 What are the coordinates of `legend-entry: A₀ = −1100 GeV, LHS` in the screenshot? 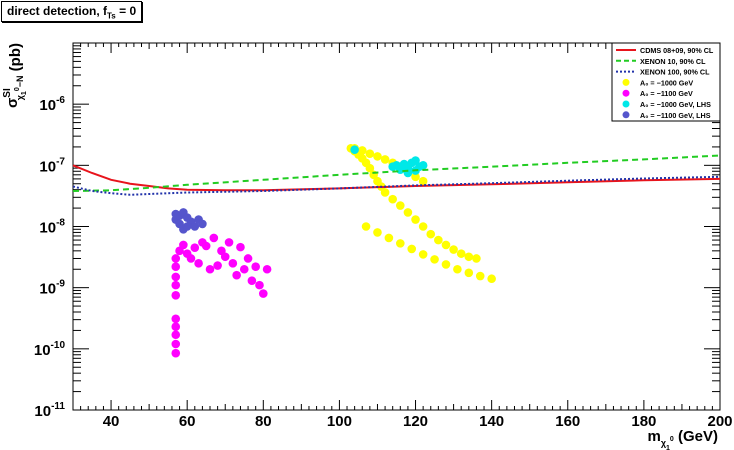 It's located at (675, 115).